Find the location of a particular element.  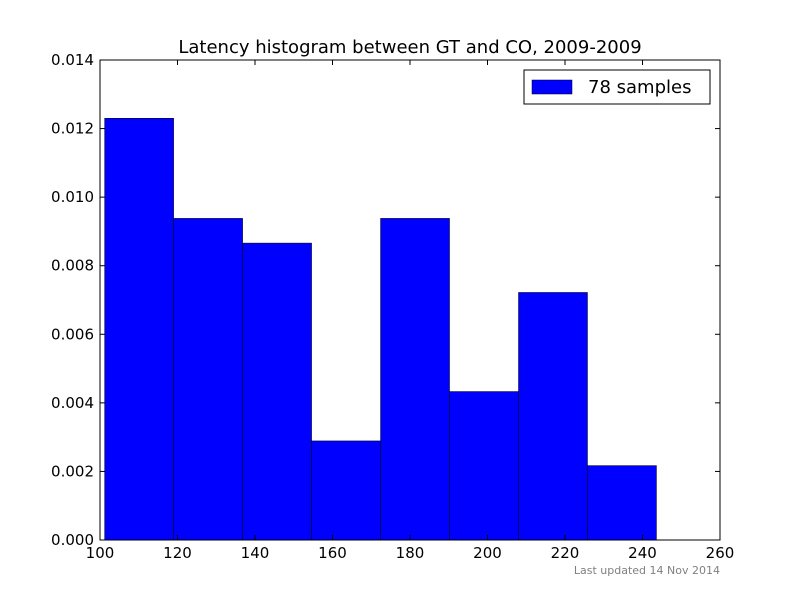

legend: 78 samples is located at coordinates (617, 87).